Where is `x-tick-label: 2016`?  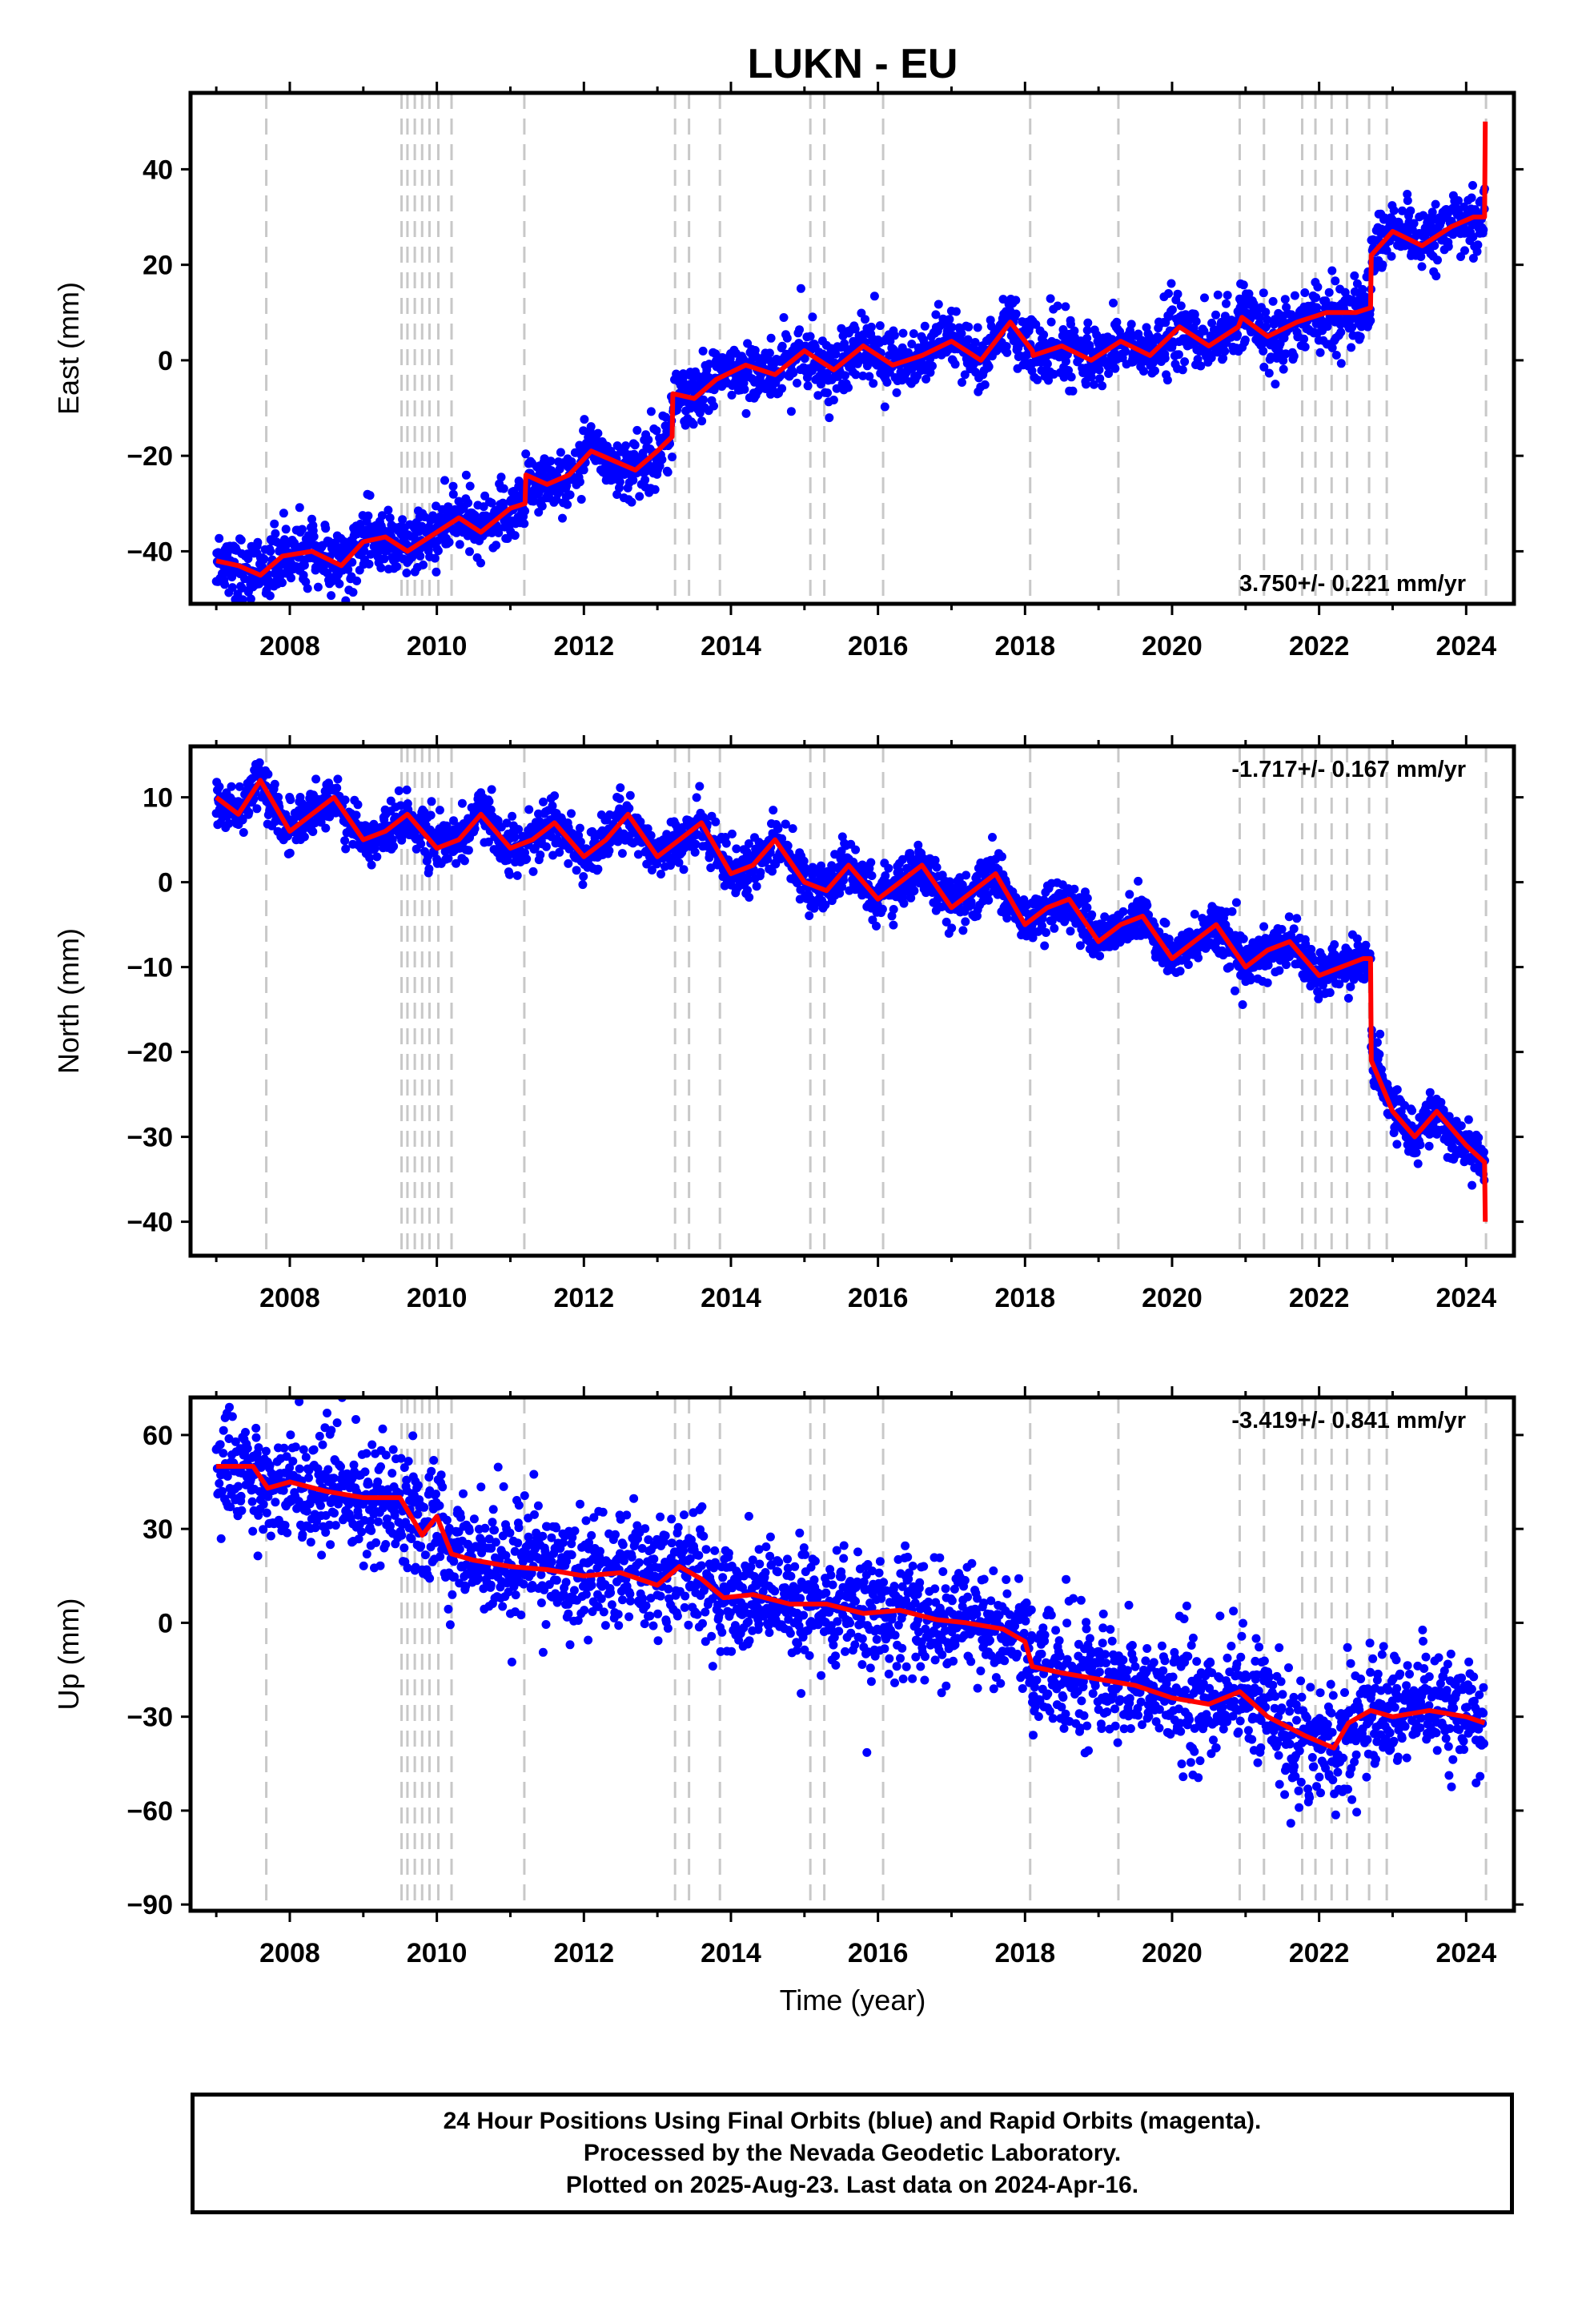
x-tick-label: 2016 is located at coordinates (878, 646).